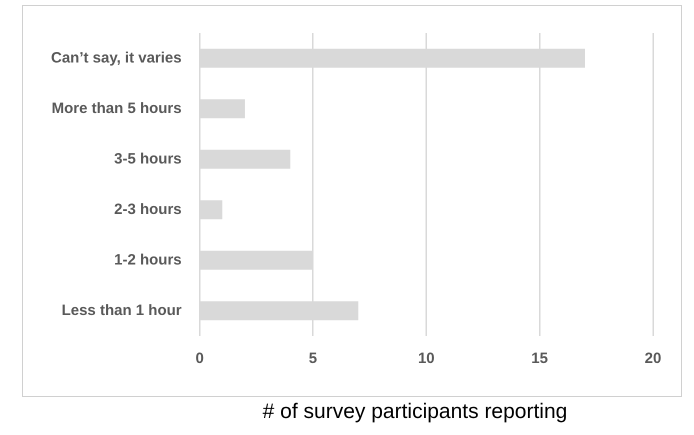  Describe the element at coordinates (415, 412) in the screenshot. I see `x-axis-title: # of survey participants reporting` at that location.